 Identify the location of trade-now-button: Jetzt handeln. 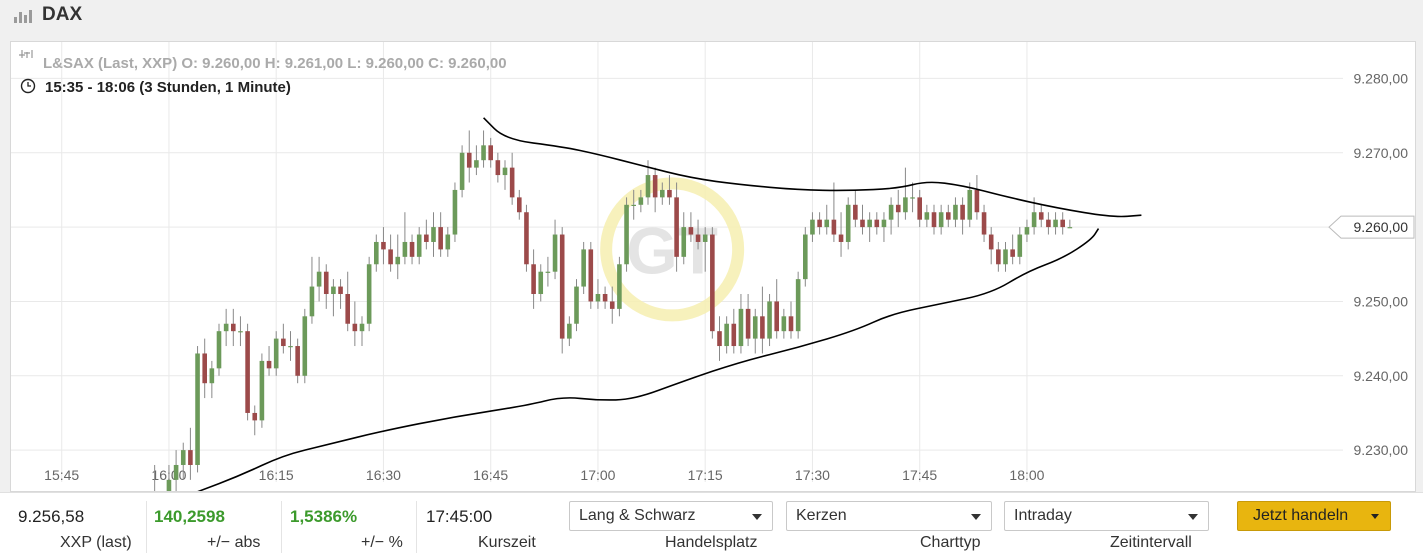
(1314, 516).